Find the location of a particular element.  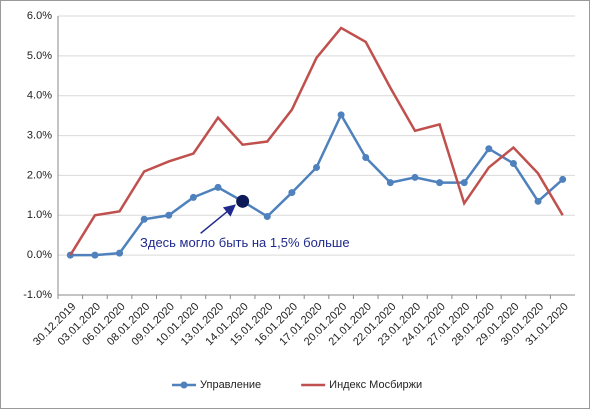

y-tick-label: -1.0% is located at coordinates (37, 295).